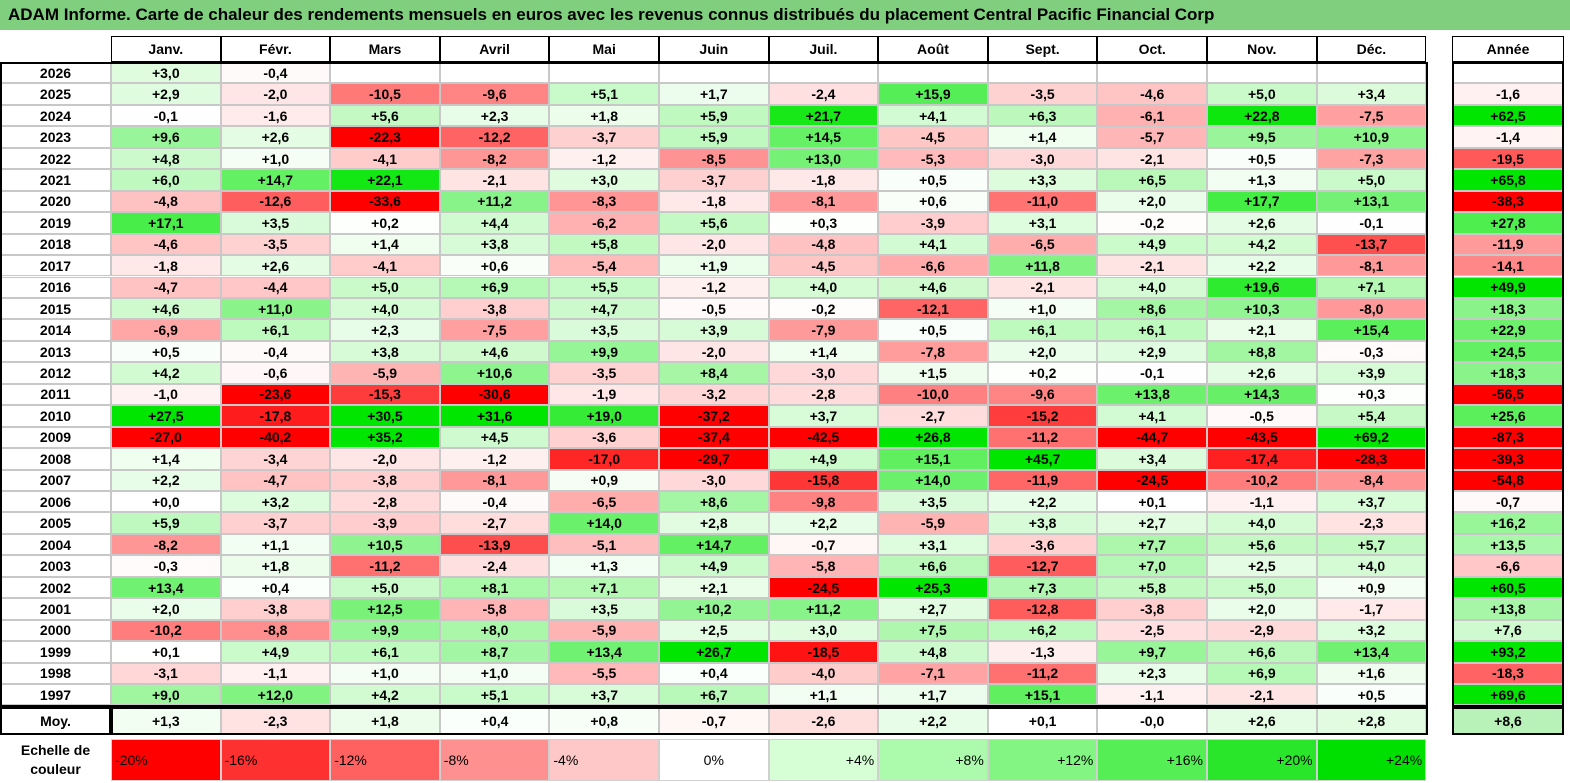  What do you see at coordinates (166, 416) in the screenshot?
I see `heatmap-cell: +27,5` at bounding box center [166, 416].